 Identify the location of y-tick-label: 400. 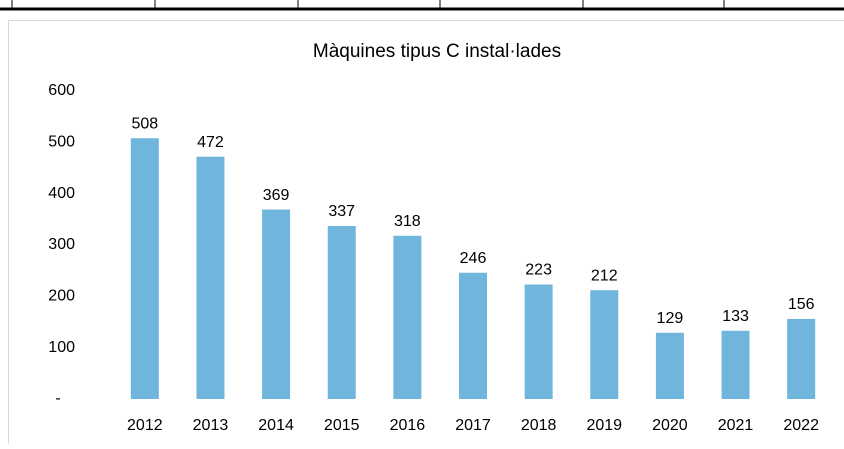
(61, 193).